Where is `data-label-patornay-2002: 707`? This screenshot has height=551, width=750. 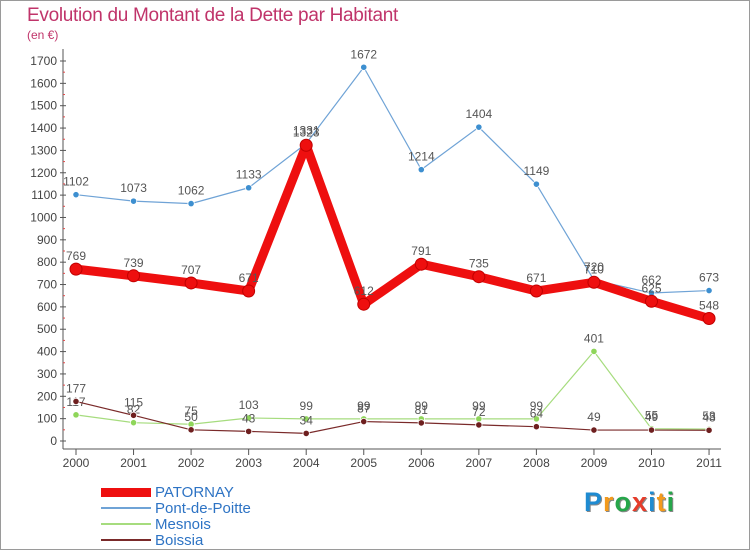
data-label-patornay-2002: 707 is located at coordinates (191, 270).